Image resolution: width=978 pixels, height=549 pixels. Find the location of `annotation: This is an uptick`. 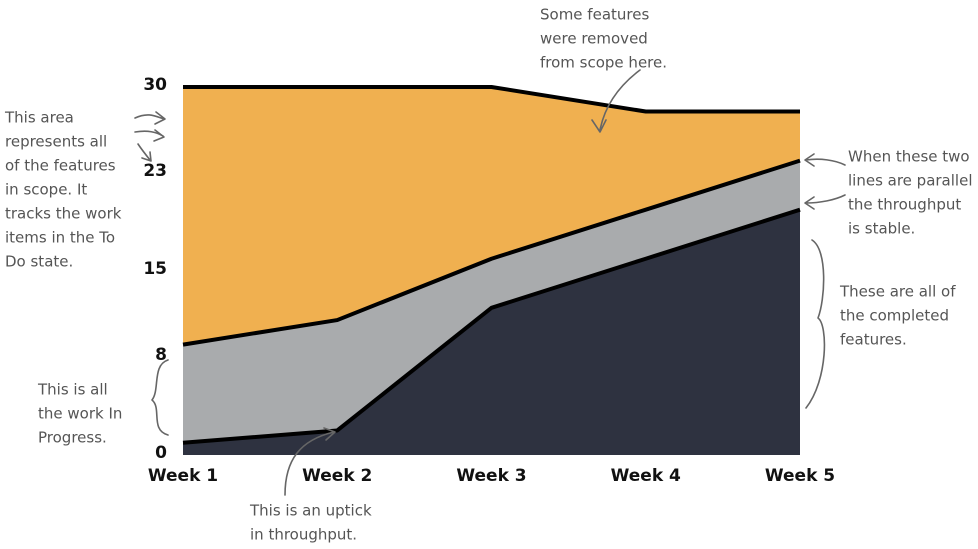

annotation: This is an uptick is located at coordinates (310, 511).